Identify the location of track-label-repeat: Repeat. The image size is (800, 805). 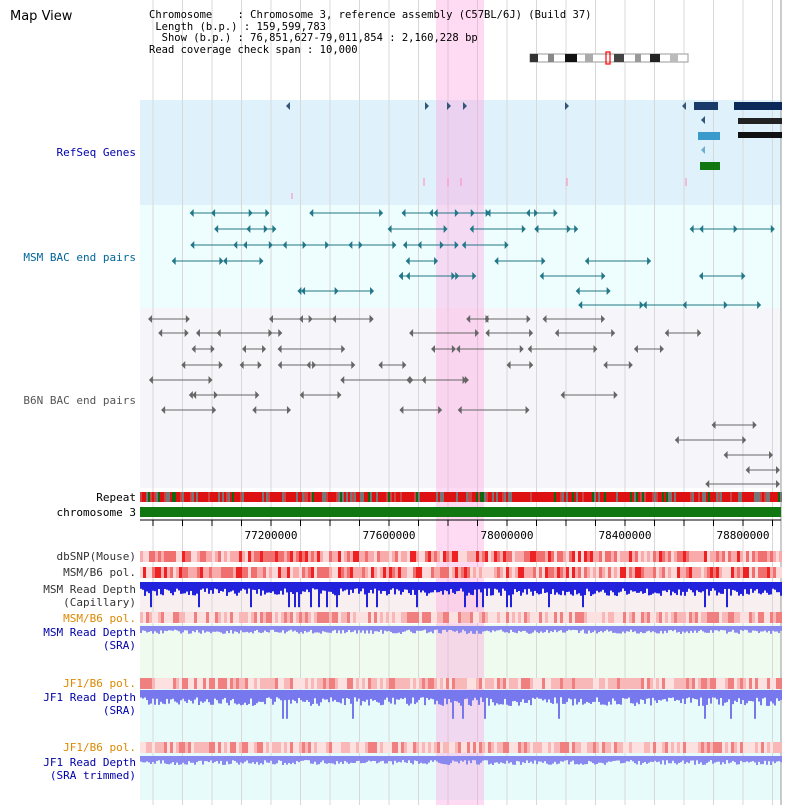
(116, 497).